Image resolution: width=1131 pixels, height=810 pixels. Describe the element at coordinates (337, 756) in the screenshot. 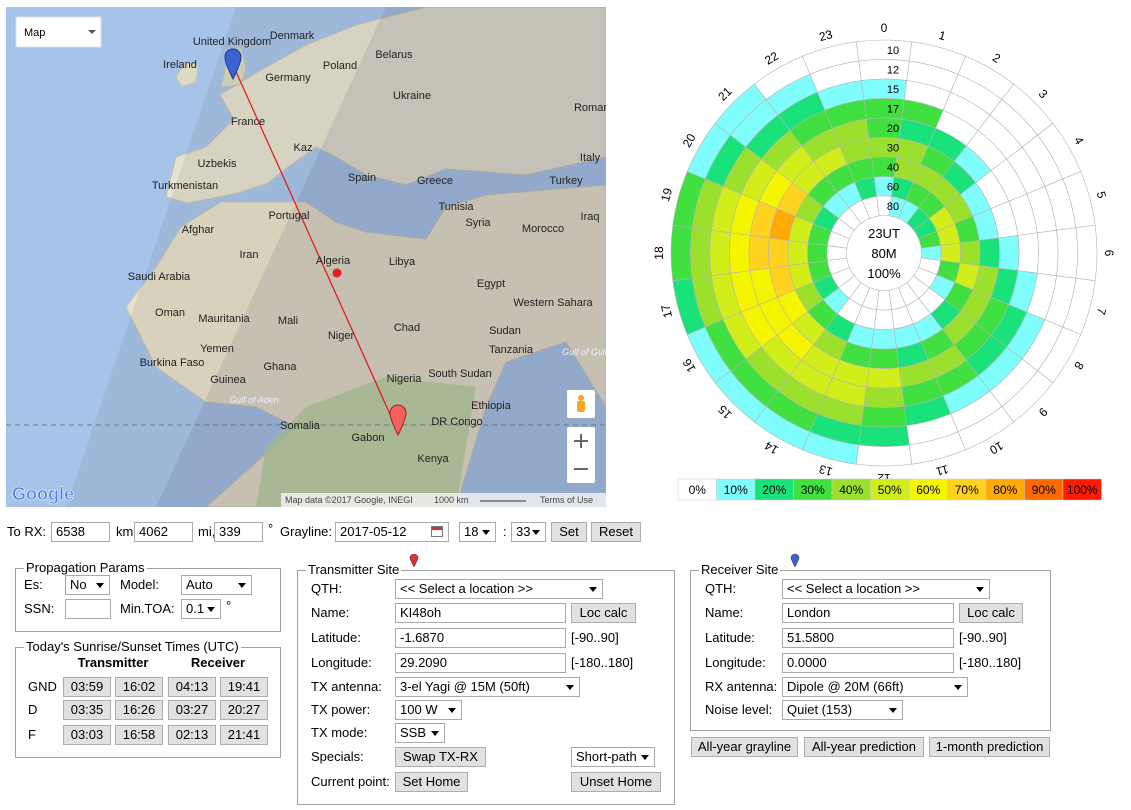

I see `label: Specials:` at that location.